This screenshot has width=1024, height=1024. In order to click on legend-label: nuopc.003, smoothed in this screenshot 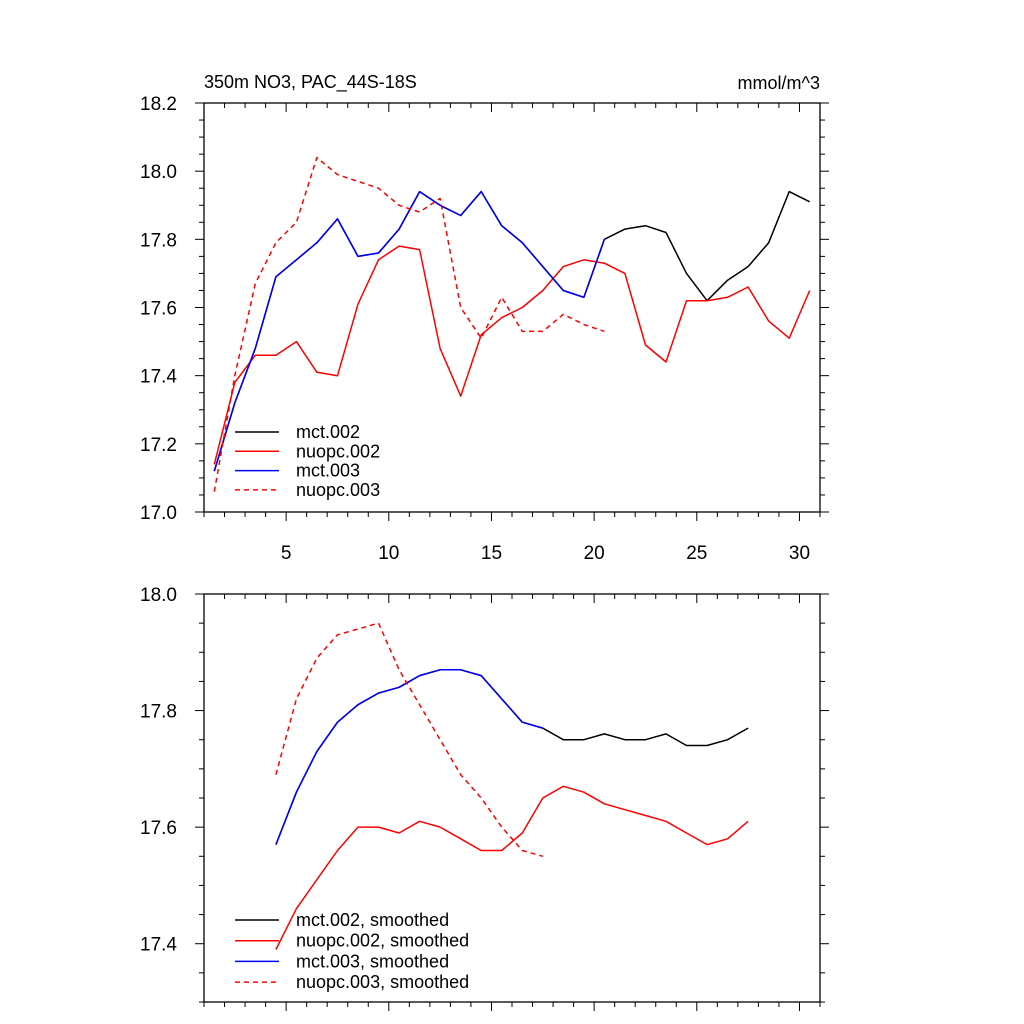, I will do `click(382, 982)`.